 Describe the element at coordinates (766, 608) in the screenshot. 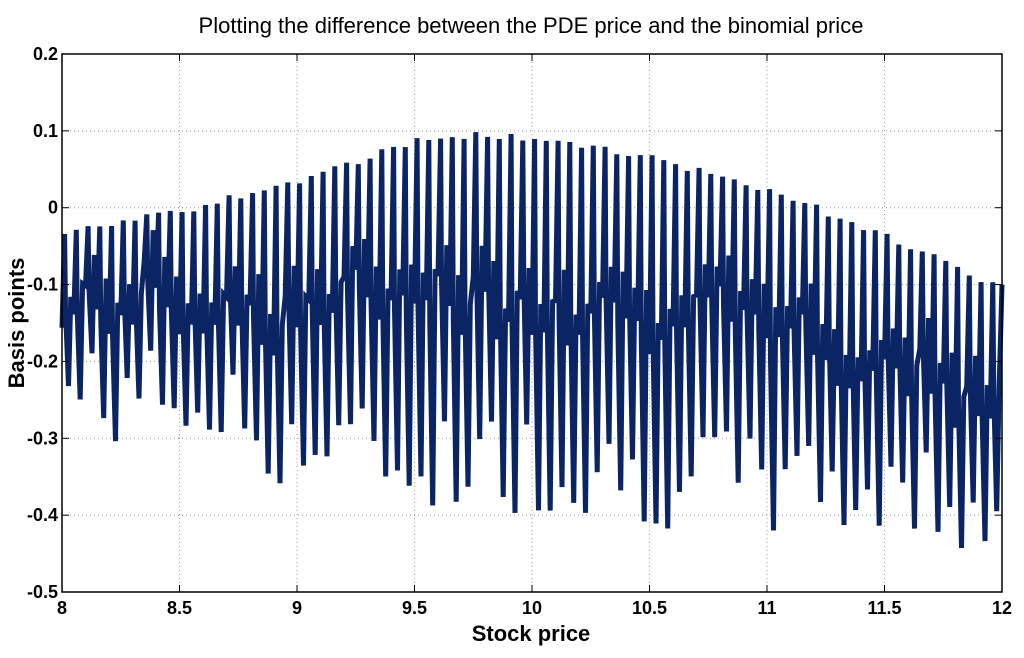

I see `x-tick-label: 11` at that location.